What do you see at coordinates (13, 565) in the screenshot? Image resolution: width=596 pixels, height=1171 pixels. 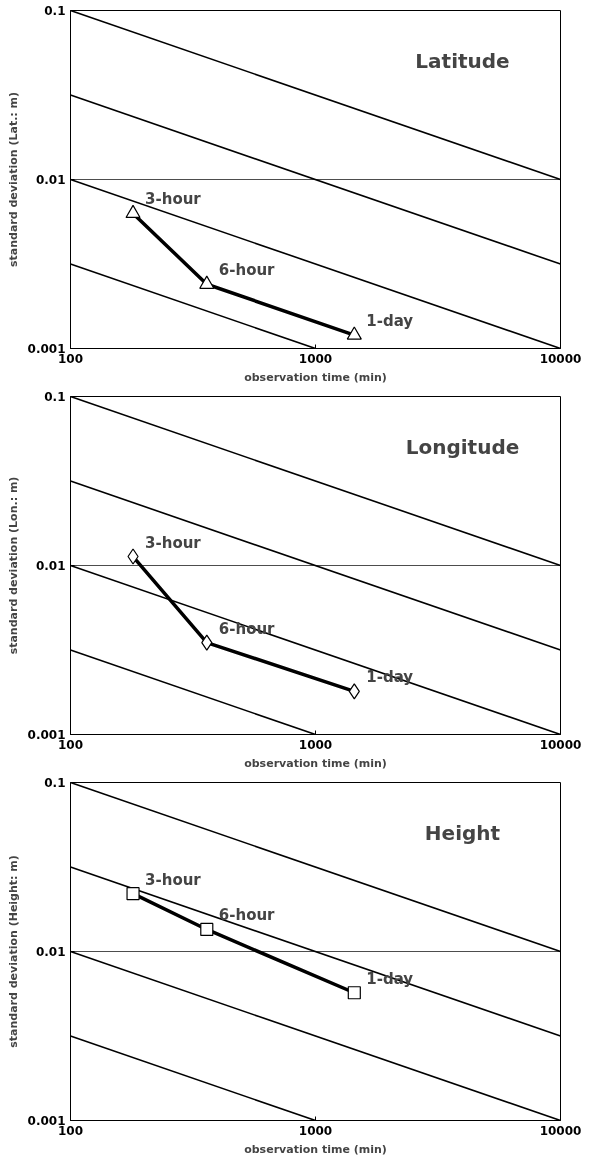 I see `y-axis-title: standard deviation (Lon.: m)` at bounding box center [13, 565].